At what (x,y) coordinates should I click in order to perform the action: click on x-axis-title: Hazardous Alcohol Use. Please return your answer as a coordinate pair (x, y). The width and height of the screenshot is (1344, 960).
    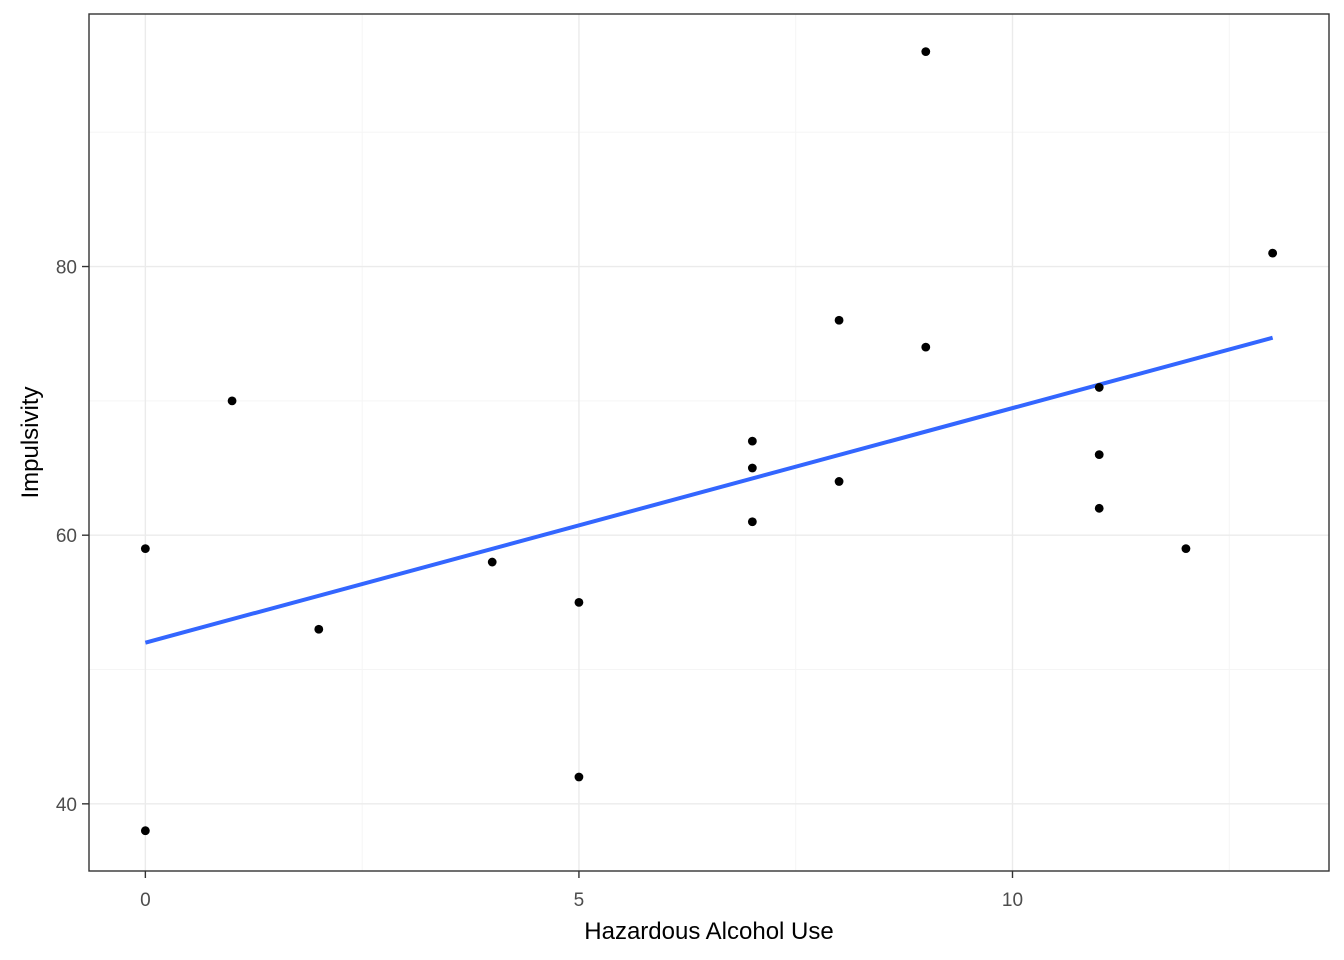
    Looking at the image, I should click on (708, 931).